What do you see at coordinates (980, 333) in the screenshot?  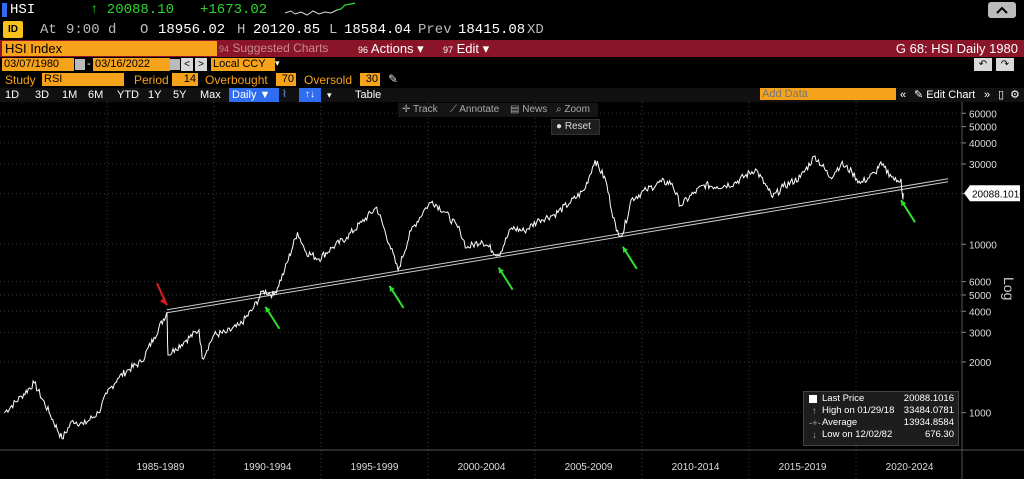 I see `y-tick-label: 3000` at bounding box center [980, 333].